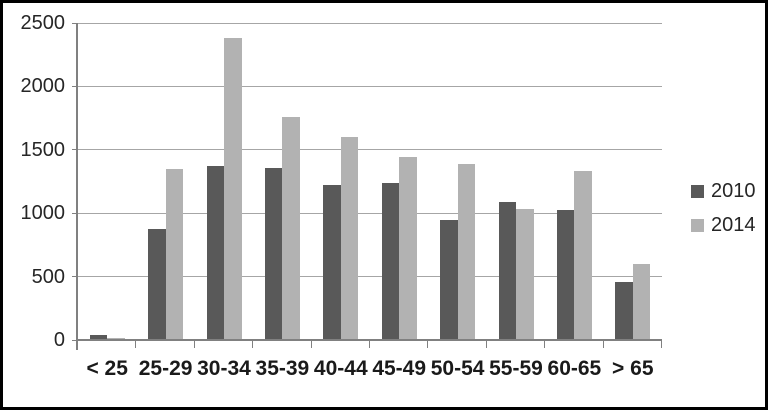 The image size is (768, 410). Describe the element at coordinates (697, 191) in the screenshot. I see `legend-swatch-2010` at that location.